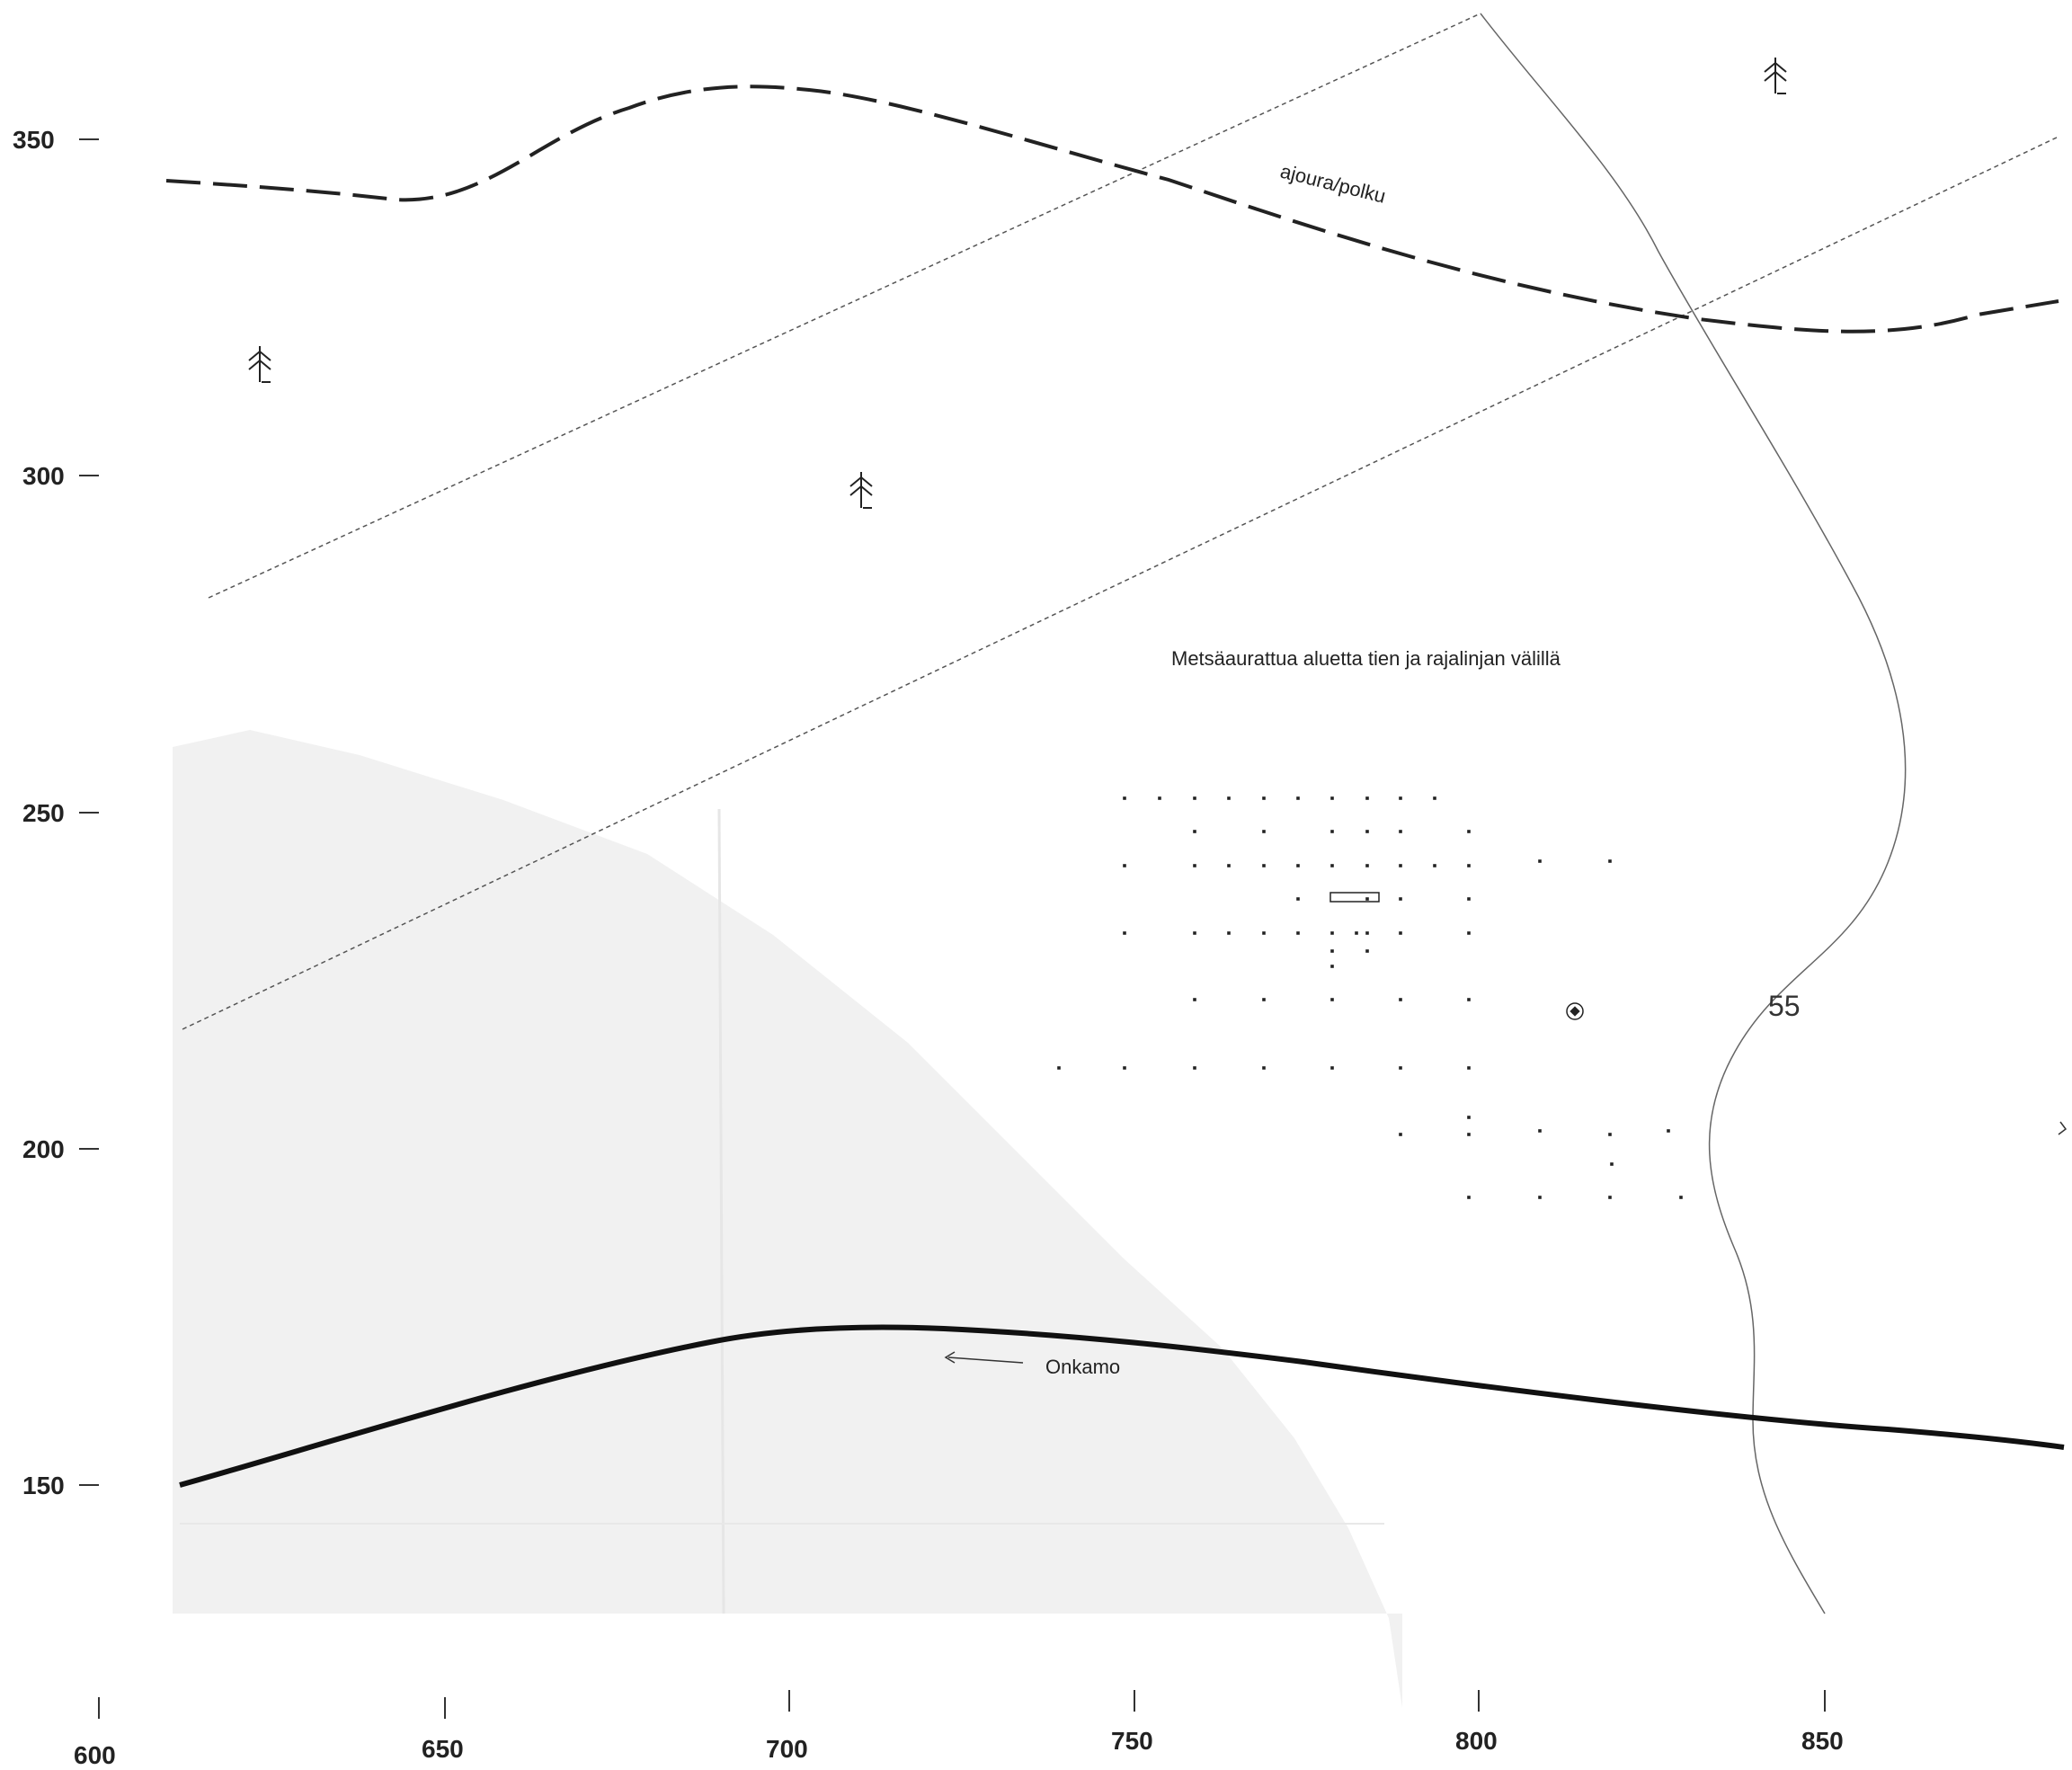  I want to click on x-tick-label: 750, so click(1132, 1741).